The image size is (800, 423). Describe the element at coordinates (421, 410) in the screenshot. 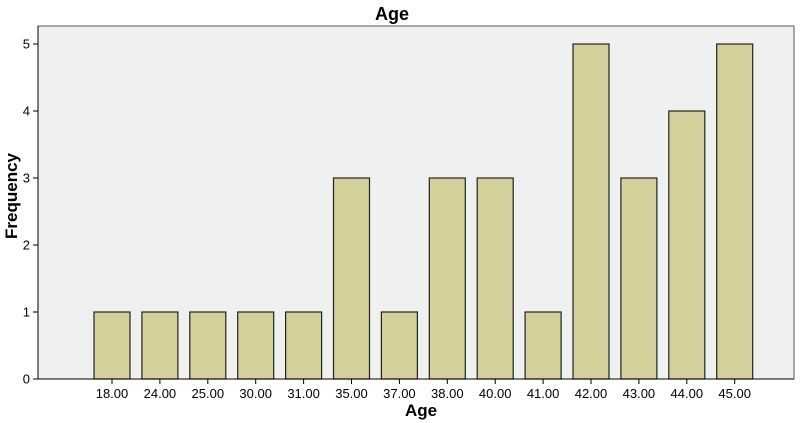

I see `x-axis-title: Age` at that location.